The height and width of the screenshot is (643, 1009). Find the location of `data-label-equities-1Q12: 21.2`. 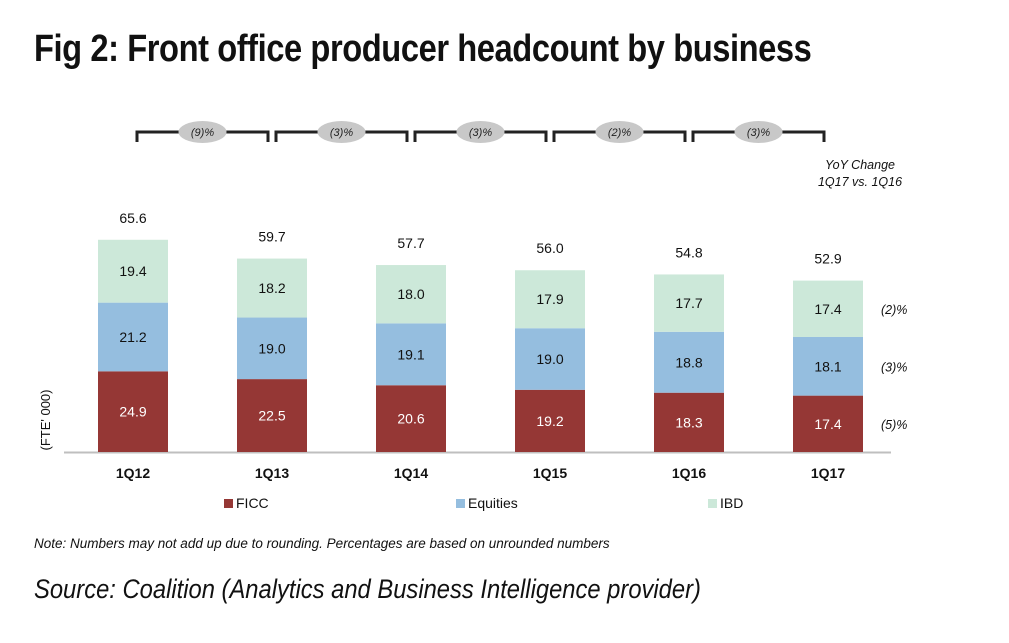

data-label-equities-1Q12: 21.2 is located at coordinates (132, 337).